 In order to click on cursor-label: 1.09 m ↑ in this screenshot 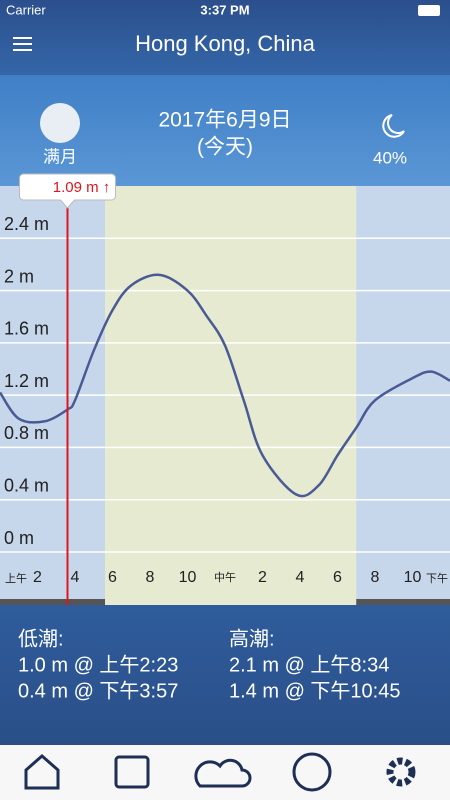, I will do `click(82, 187)`.